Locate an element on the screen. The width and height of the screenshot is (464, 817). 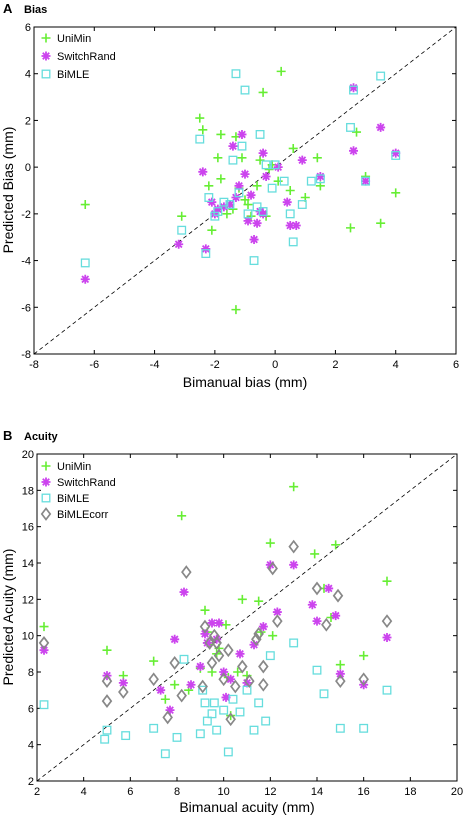
y-tick-label: 2 is located at coordinates (31, 782).